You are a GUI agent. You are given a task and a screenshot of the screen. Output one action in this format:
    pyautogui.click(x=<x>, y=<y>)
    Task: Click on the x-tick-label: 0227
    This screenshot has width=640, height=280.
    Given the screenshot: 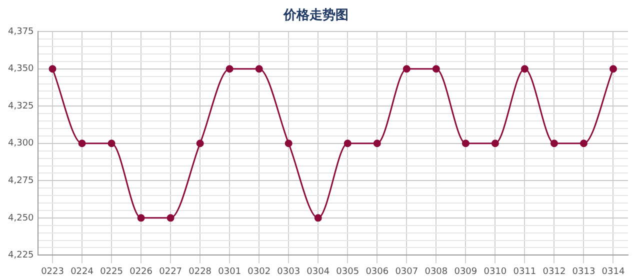 What is the action you would take?
    pyautogui.click(x=170, y=271)
    